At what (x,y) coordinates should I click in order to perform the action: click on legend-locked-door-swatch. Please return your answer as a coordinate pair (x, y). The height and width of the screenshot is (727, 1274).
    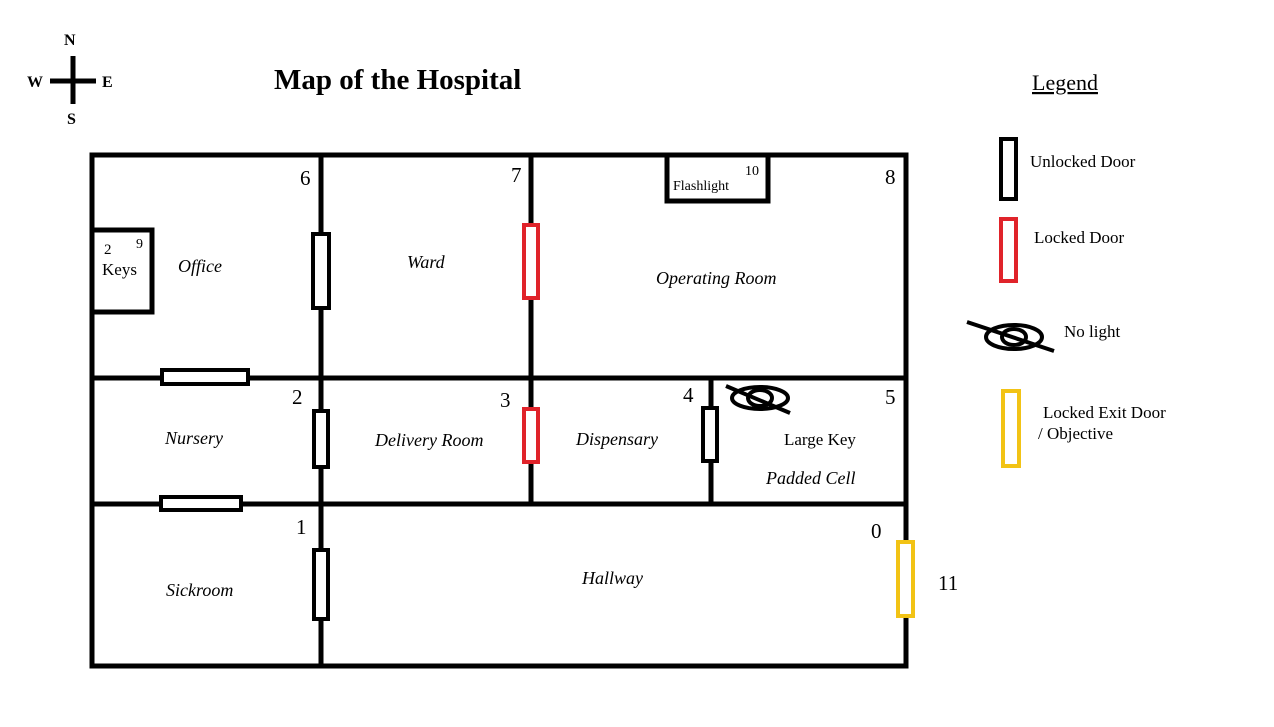
    Looking at the image, I should click on (1008, 250).